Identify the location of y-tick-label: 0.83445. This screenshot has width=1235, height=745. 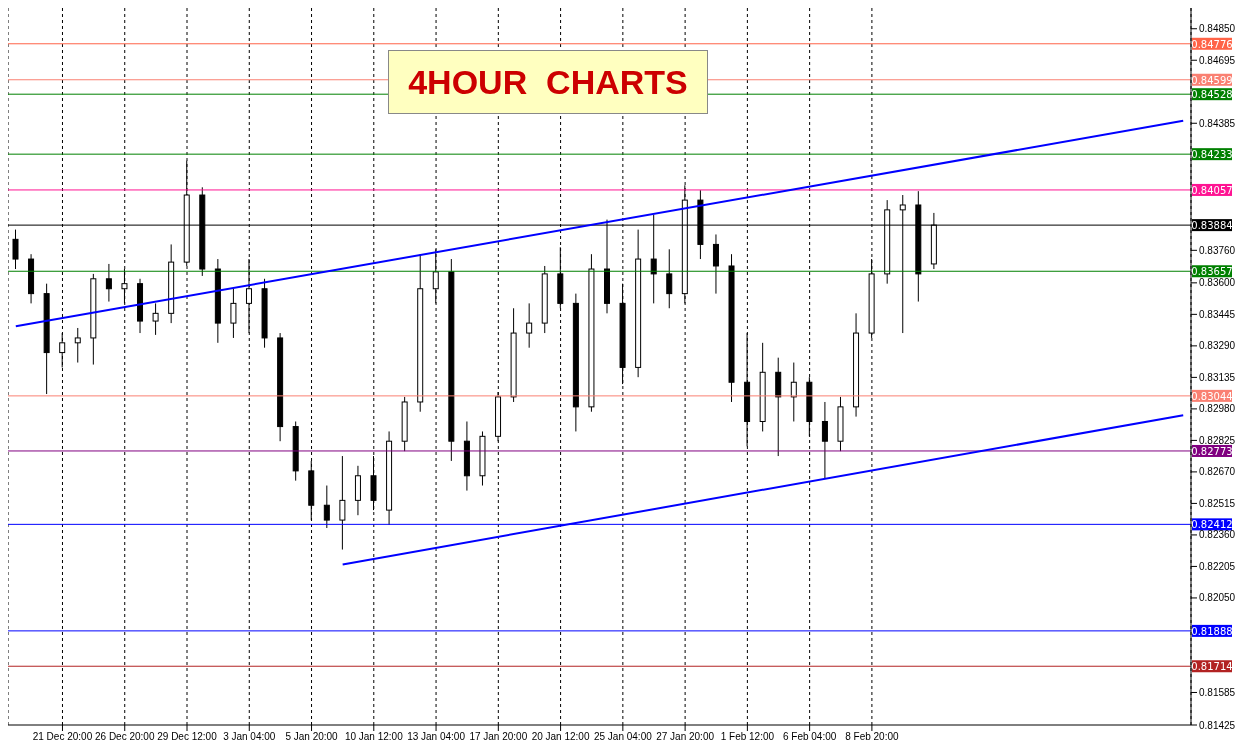
(1217, 314).